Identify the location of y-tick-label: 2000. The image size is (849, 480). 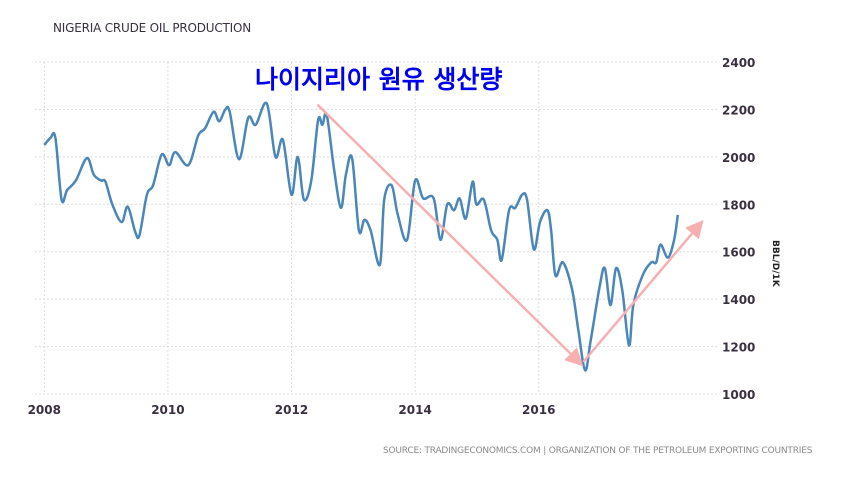
(738, 158).